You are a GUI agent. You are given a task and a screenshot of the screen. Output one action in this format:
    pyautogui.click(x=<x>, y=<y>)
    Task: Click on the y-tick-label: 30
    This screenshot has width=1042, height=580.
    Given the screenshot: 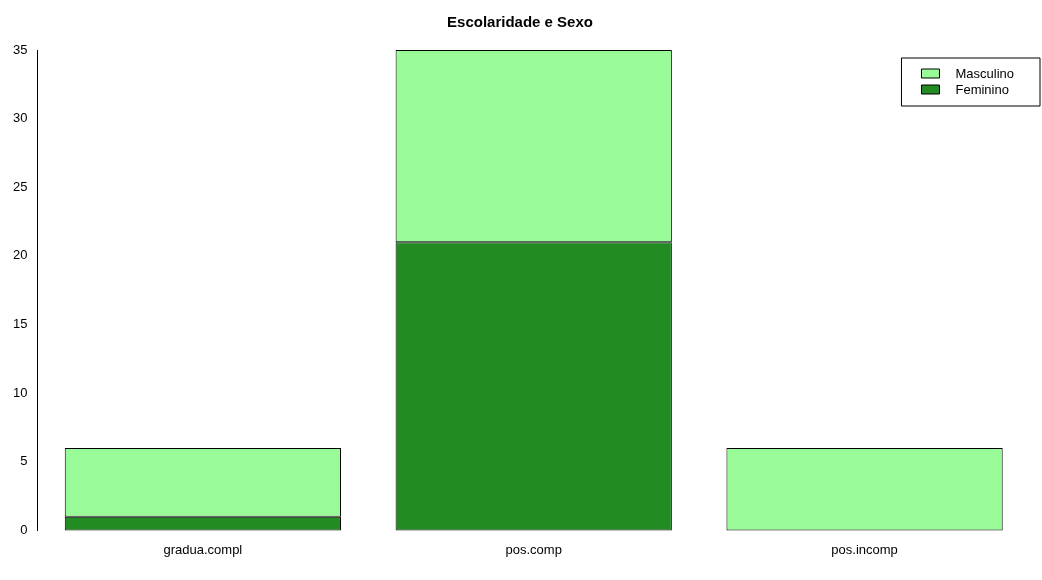 What is the action you would take?
    pyautogui.click(x=20, y=118)
    